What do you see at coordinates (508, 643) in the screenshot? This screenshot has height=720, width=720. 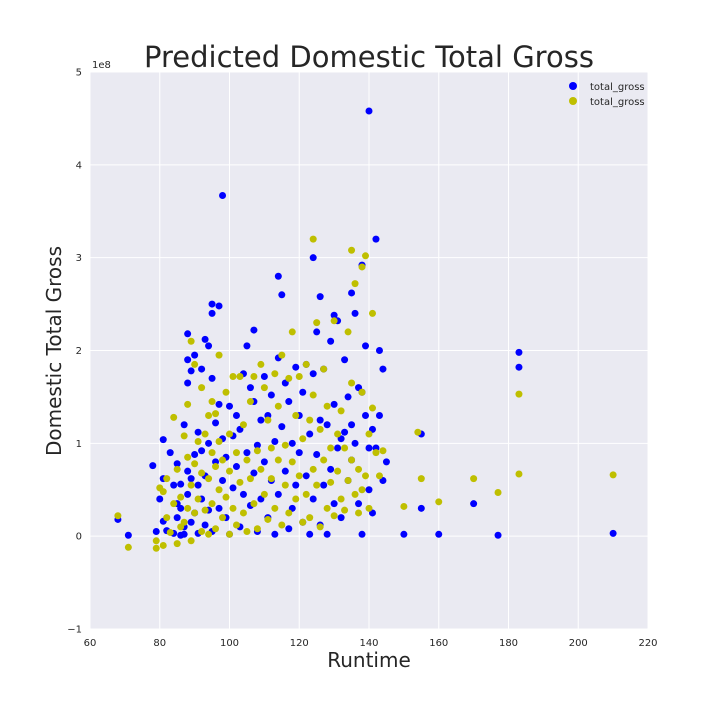 I see `x-tick-label: 180` at bounding box center [508, 643].